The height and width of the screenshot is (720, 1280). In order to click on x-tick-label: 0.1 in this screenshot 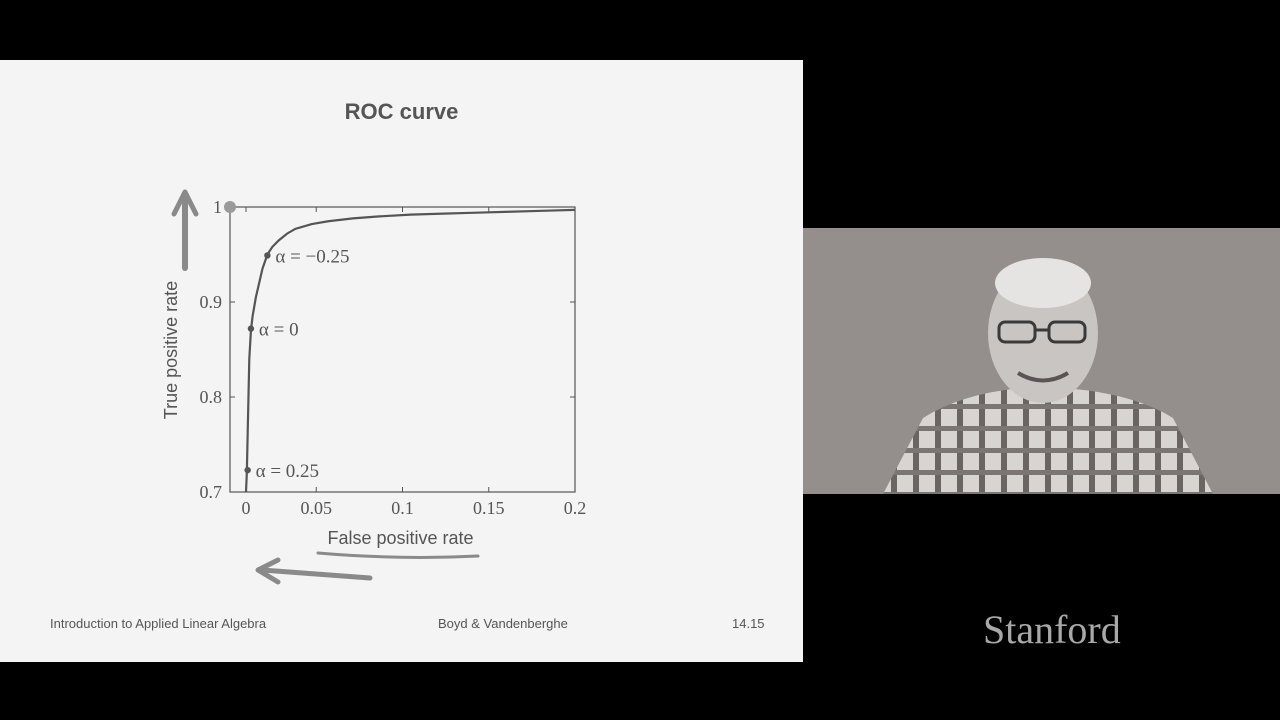, I will do `click(402, 508)`.